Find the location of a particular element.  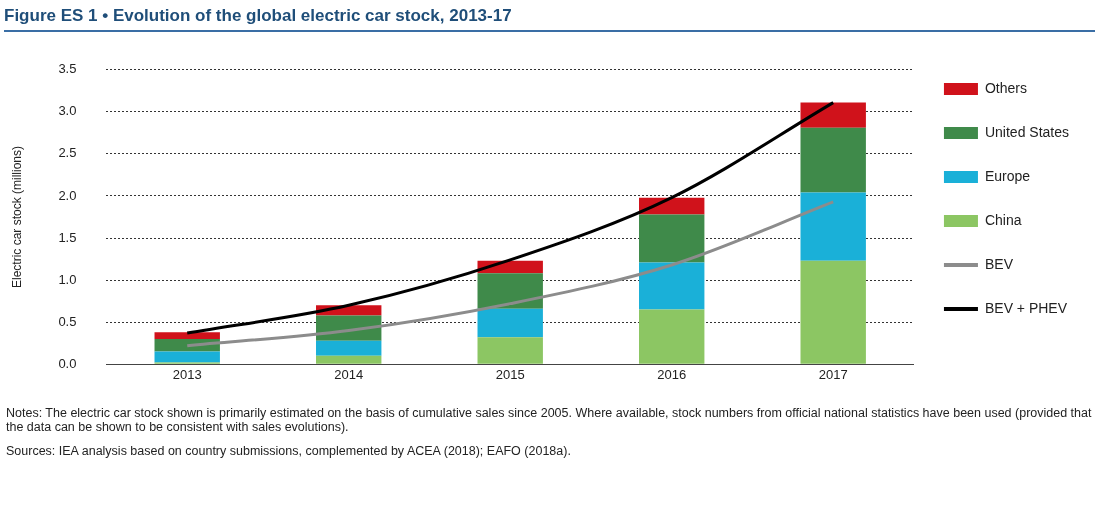

y-axis-title: Electric car stock (millions) is located at coordinates (16, 217).